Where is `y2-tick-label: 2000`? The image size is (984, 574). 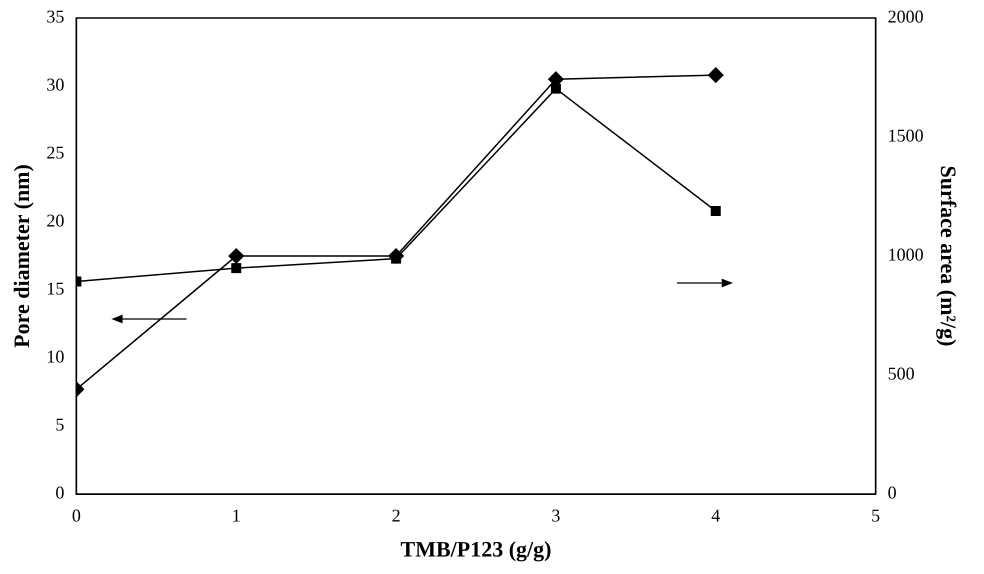
y2-tick-label: 2000 is located at coordinates (906, 16).